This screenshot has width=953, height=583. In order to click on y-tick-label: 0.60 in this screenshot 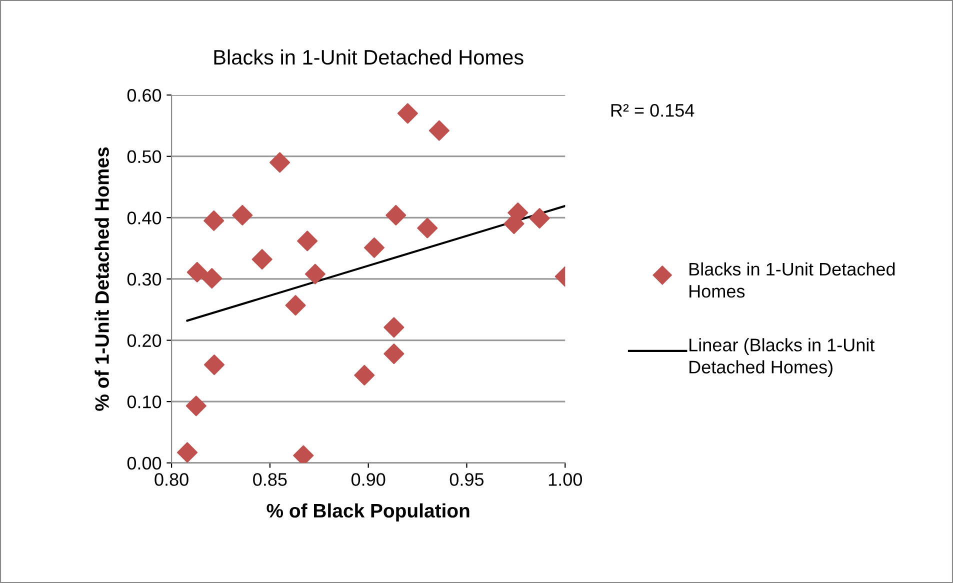, I will do `click(144, 95)`.